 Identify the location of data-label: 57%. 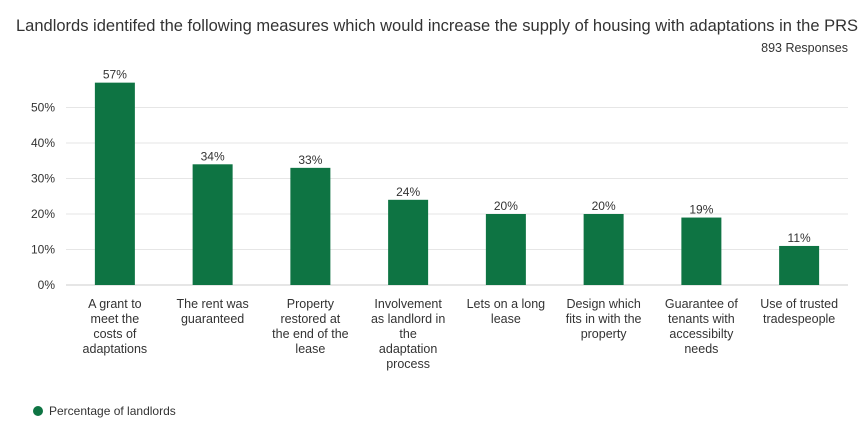
(115, 75).